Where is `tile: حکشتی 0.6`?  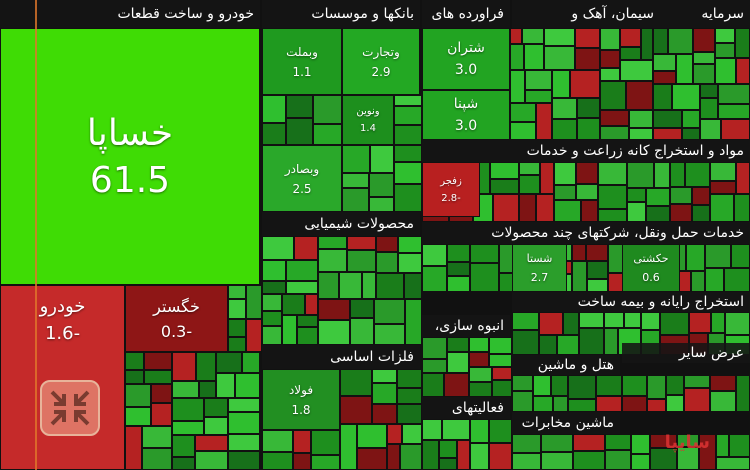
tile: حکشتی 0.6 is located at coordinates (651, 268).